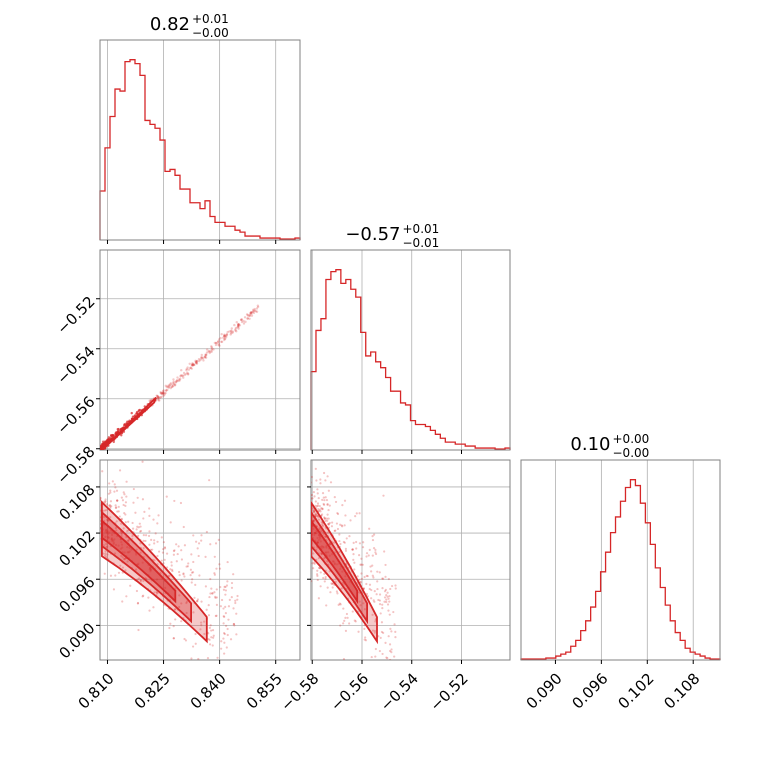 The width and height of the screenshot is (760, 765). What do you see at coordinates (620, 546) in the screenshot?
I see `histogram-panel-2: 0.10 +0.00−0.00` at bounding box center [620, 546].